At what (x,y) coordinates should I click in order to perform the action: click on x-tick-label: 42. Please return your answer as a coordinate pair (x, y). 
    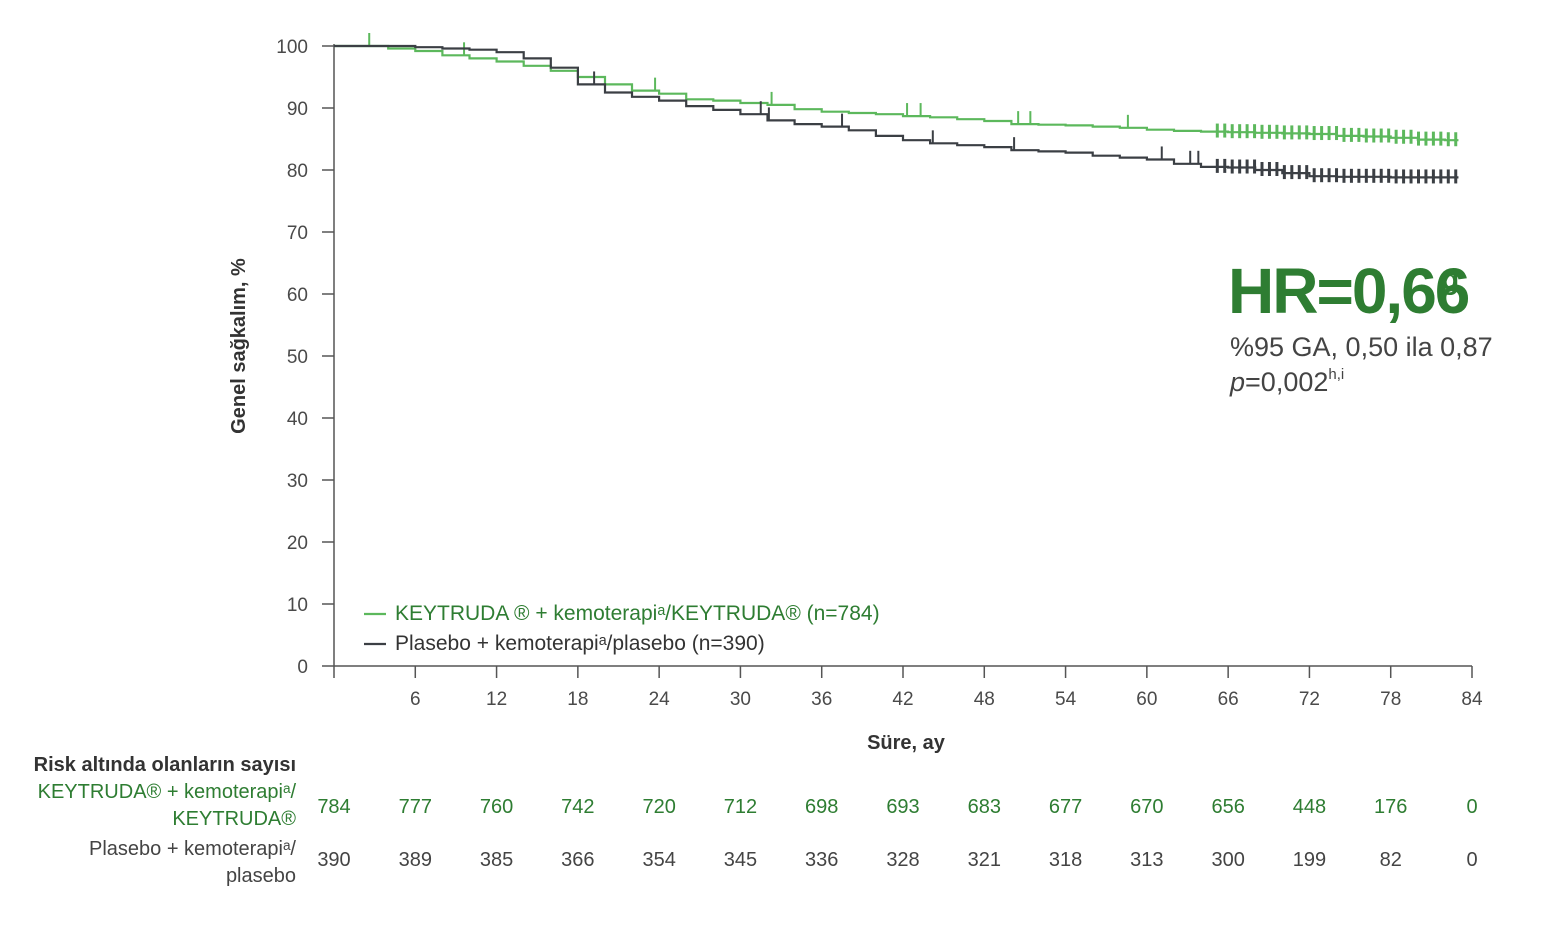
    Looking at the image, I should click on (902, 699).